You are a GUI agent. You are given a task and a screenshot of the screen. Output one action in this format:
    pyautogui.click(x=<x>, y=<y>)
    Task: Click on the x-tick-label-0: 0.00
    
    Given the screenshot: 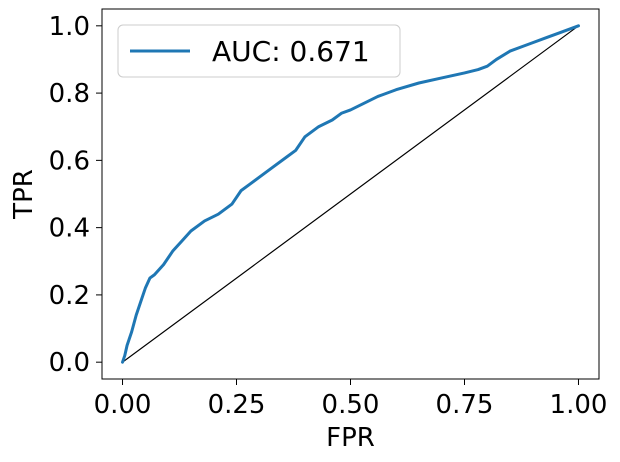 What is the action you would take?
    pyautogui.click(x=123, y=405)
    